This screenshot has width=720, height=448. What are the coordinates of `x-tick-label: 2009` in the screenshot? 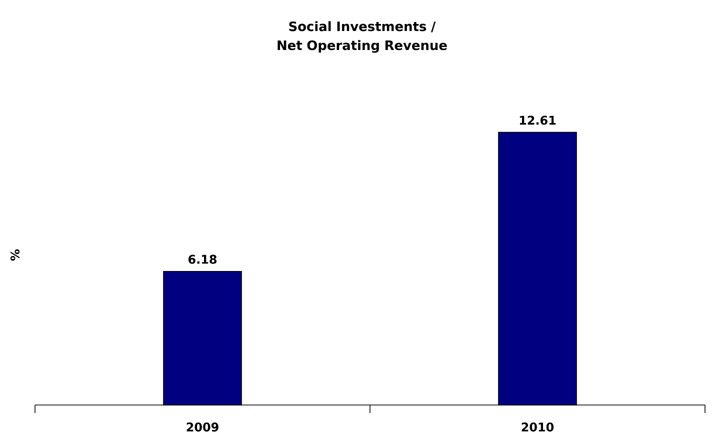 It's located at (202, 427).